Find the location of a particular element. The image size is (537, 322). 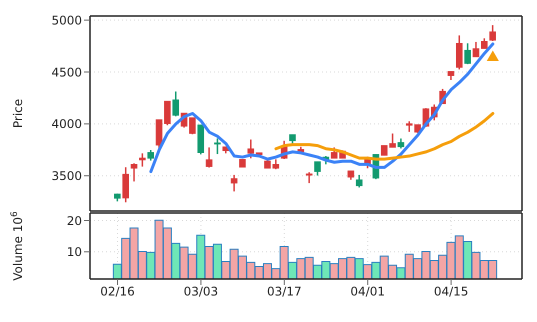

y-axis-title: Price is located at coordinates (18, 113).